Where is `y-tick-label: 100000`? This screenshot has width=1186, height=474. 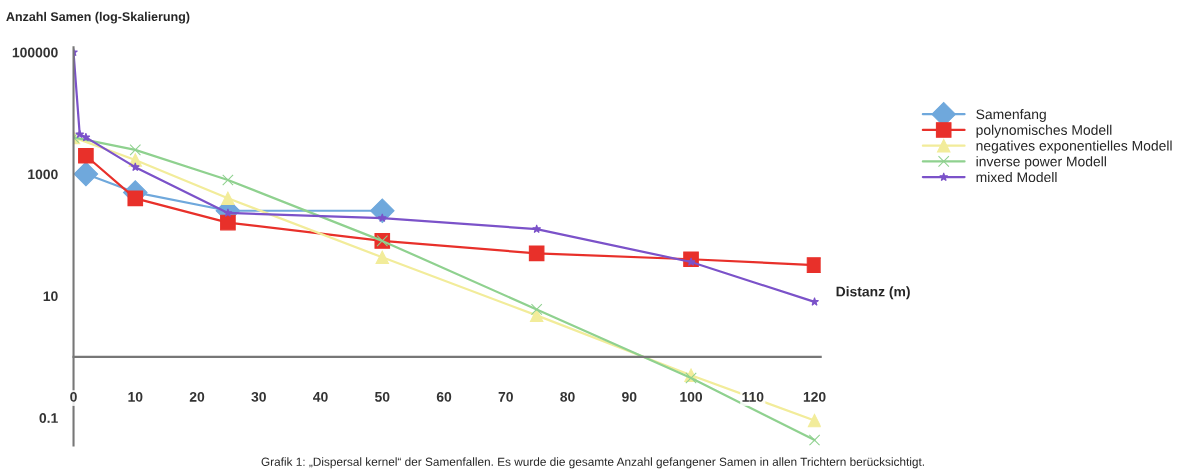
y-tick-label: 100000 is located at coordinates (35, 52).